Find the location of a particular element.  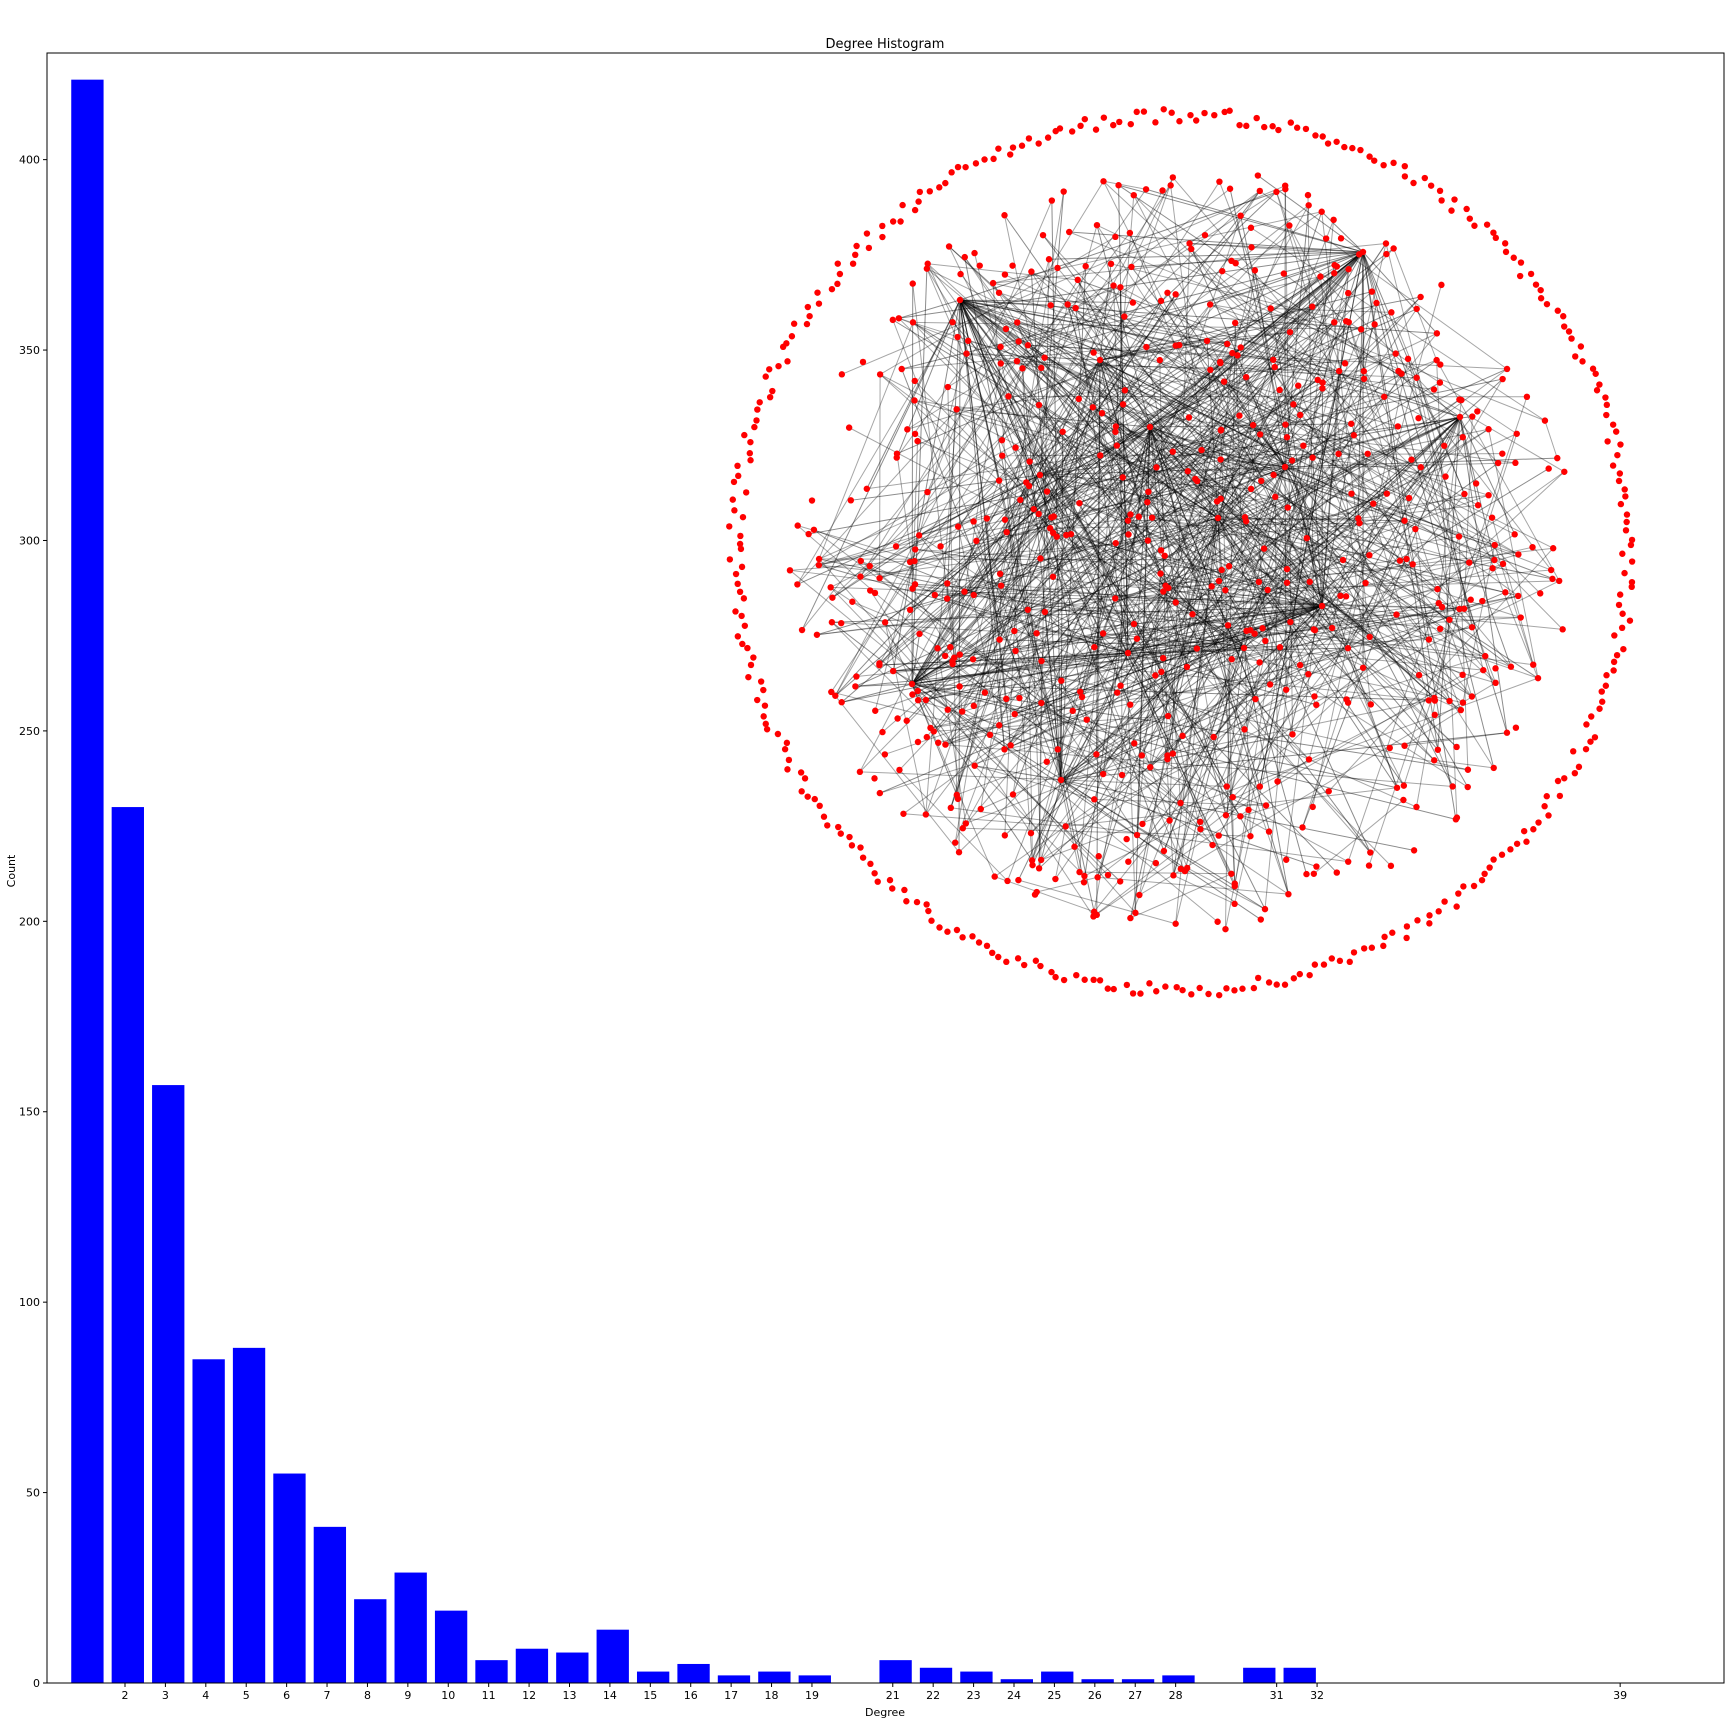

x-axis-title: Degree is located at coordinates (885, 1712).